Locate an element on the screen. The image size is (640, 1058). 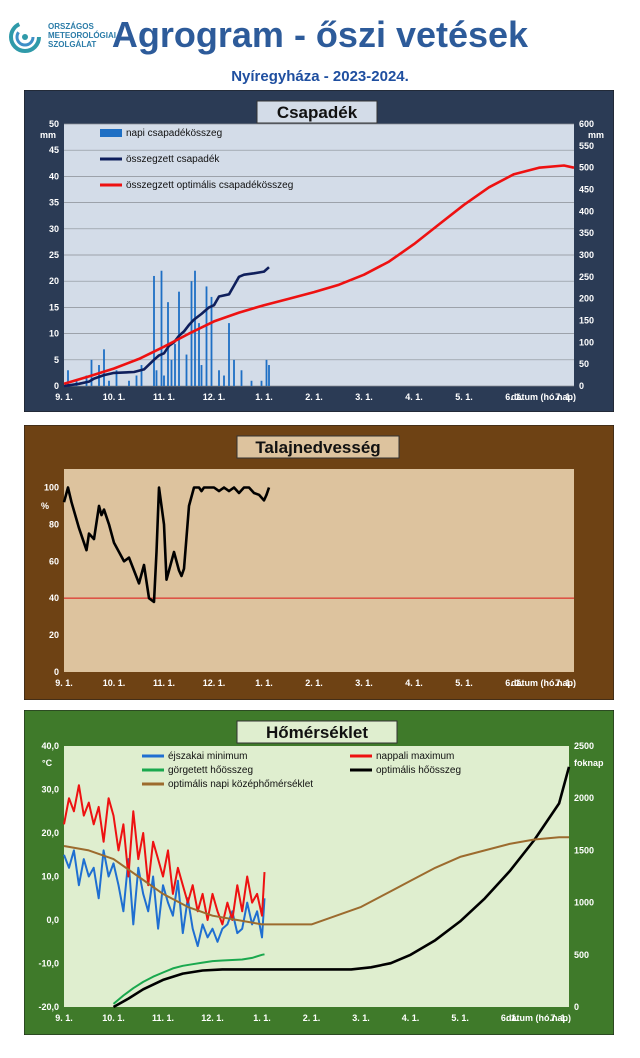
y-right-tick-label: 300 is located at coordinates (586, 255).